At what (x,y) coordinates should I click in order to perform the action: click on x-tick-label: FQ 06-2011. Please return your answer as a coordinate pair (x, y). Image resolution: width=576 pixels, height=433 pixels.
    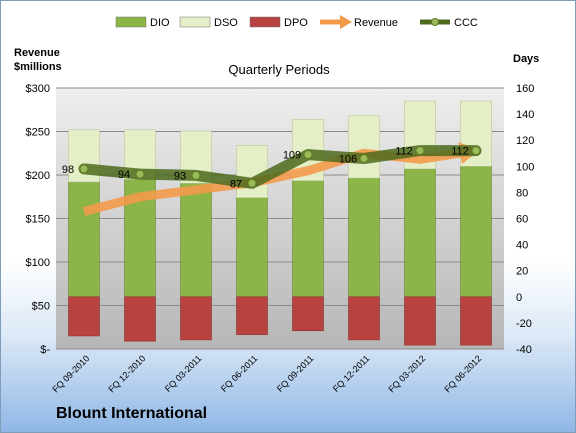
    Looking at the image, I should click on (239, 373).